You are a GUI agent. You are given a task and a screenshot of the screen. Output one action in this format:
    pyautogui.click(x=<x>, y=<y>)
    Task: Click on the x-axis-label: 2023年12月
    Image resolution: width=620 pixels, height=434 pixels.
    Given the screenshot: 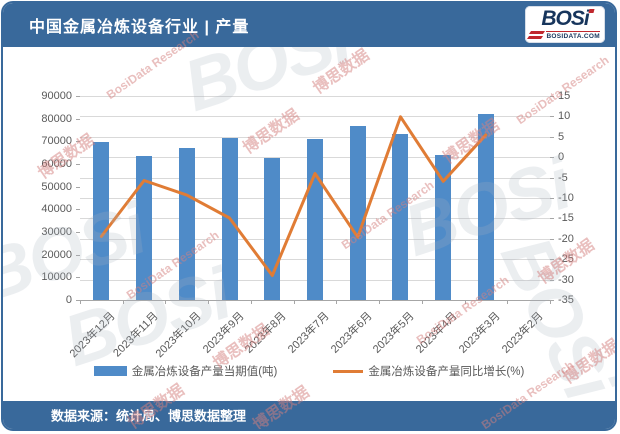 What is the action you would take?
    pyautogui.click(x=92, y=335)
    